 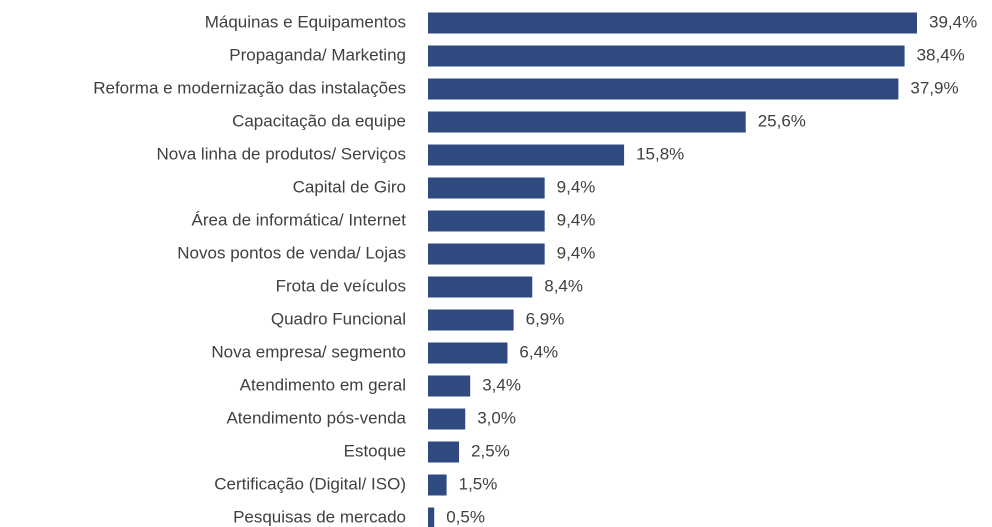 What do you see at coordinates (501, 384) in the screenshot?
I see `value-label: 3,4%` at bounding box center [501, 384].